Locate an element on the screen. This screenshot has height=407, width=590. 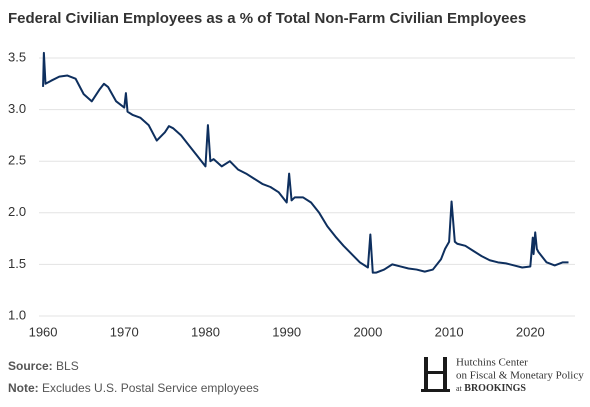
x-tick-label: 2020 is located at coordinates (530, 331).